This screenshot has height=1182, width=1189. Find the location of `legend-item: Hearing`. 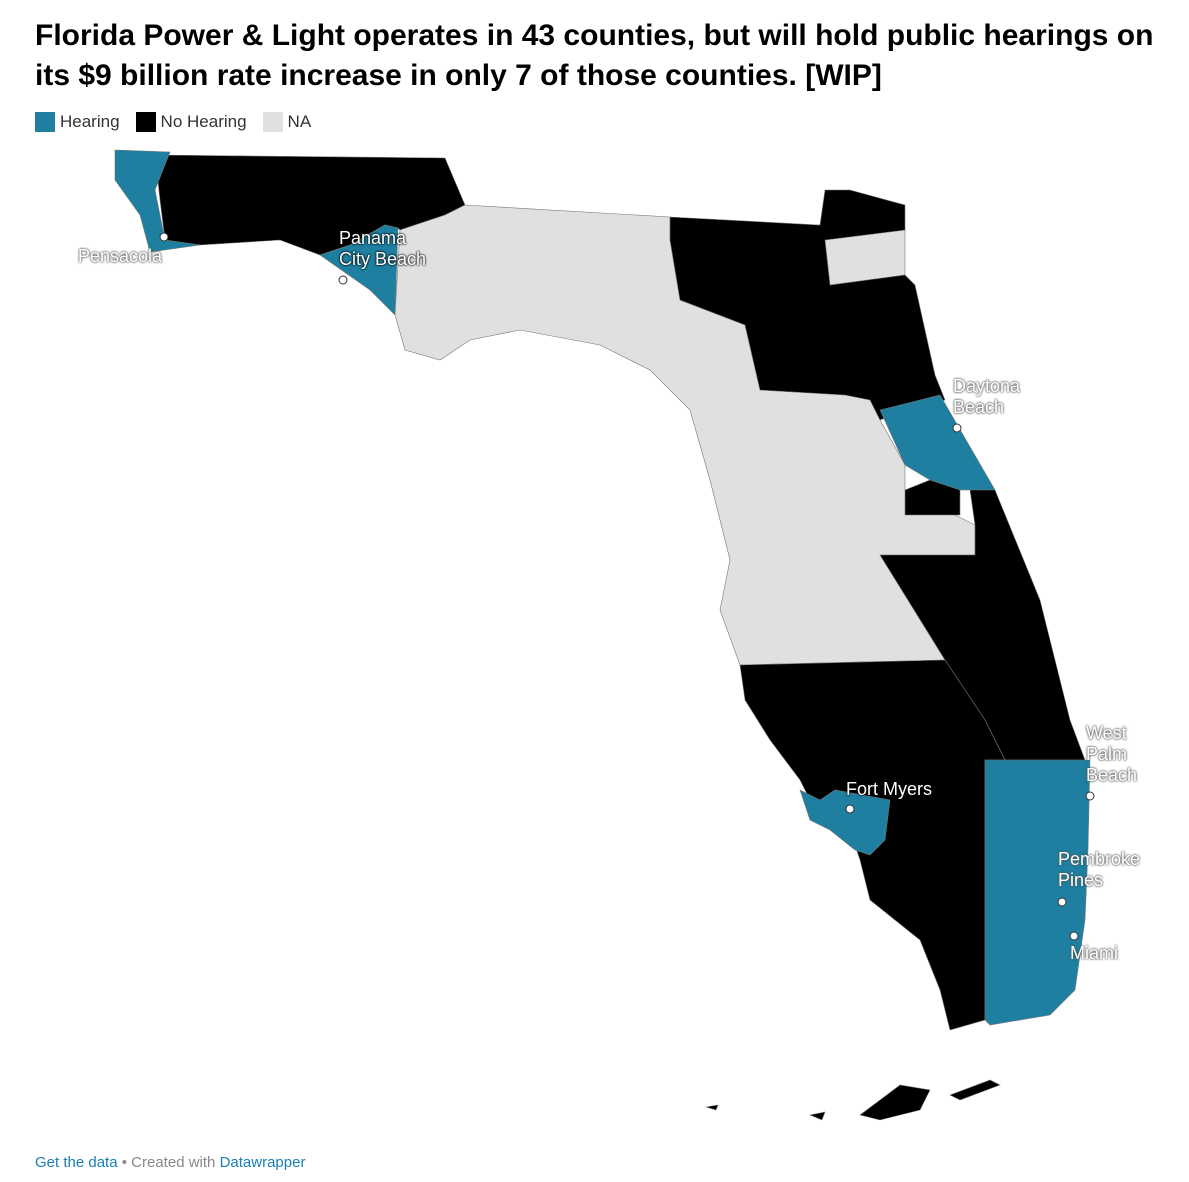

legend-item: Hearing is located at coordinates (77, 122).